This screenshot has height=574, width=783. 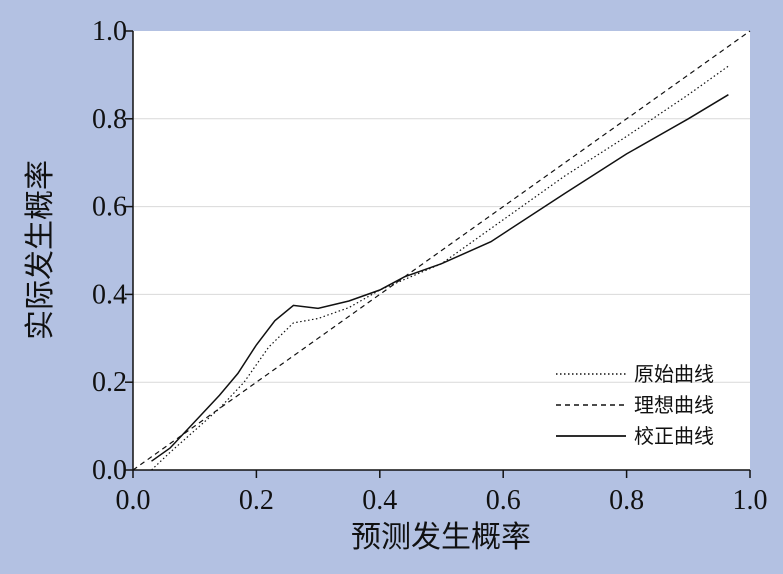 What do you see at coordinates (503, 500) in the screenshot?
I see `x-tick-label: 0.6` at bounding box center [503, 500].